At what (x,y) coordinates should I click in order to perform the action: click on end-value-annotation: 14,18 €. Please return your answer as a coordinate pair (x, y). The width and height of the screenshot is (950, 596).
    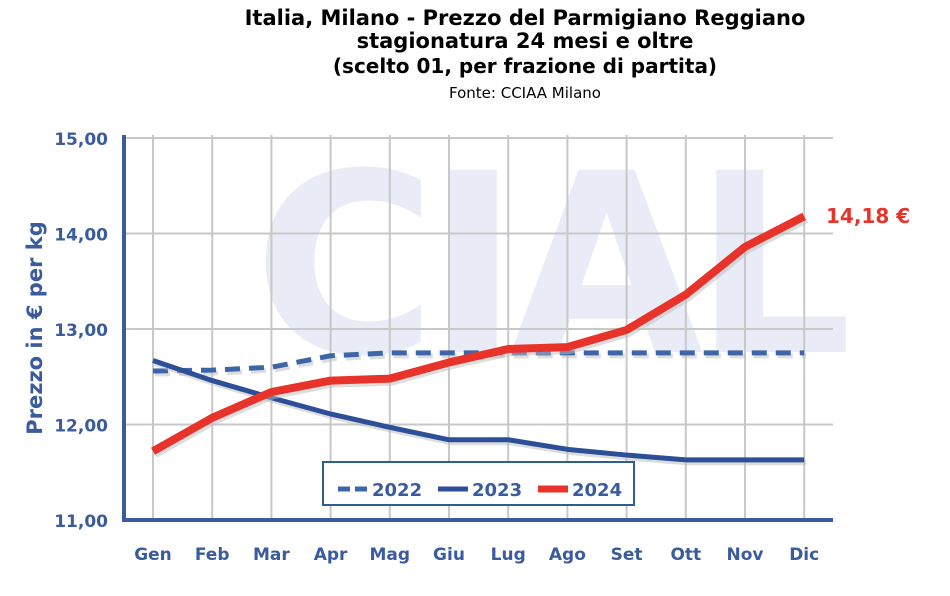
    Looking at the image, I should click on (868, 216).